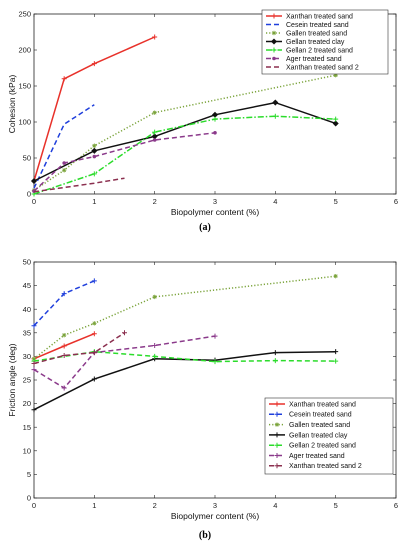  What do you see at coordinates (317, 25) in the screenshot?
I see `legend-label: Cesein treated sand` at bounding box center [317, 25].